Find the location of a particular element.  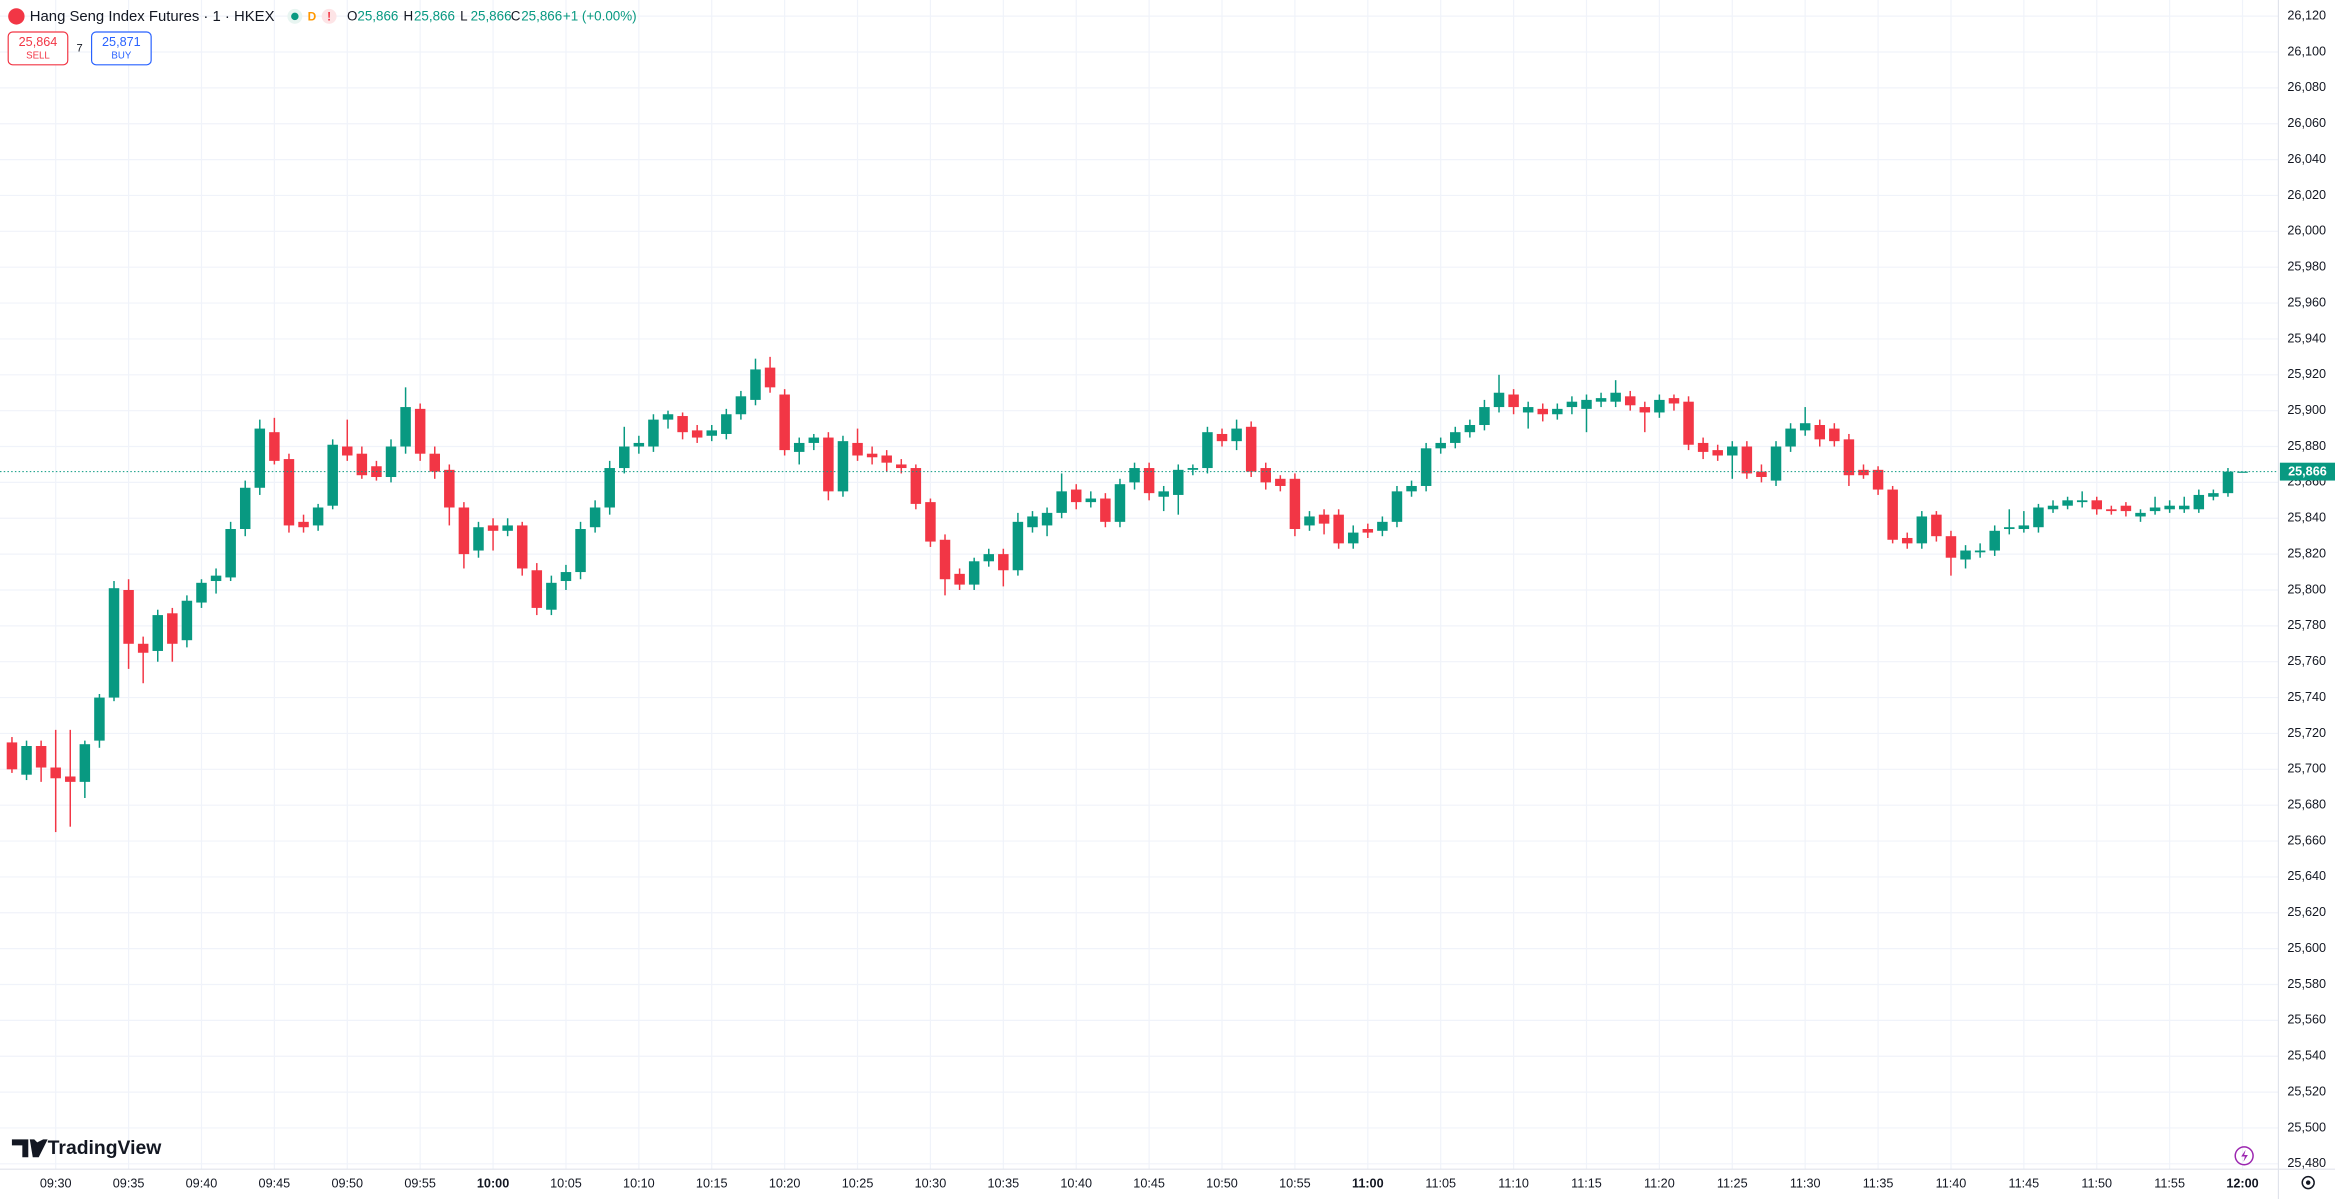

legend-key: O is located at coordinates (352, 16).